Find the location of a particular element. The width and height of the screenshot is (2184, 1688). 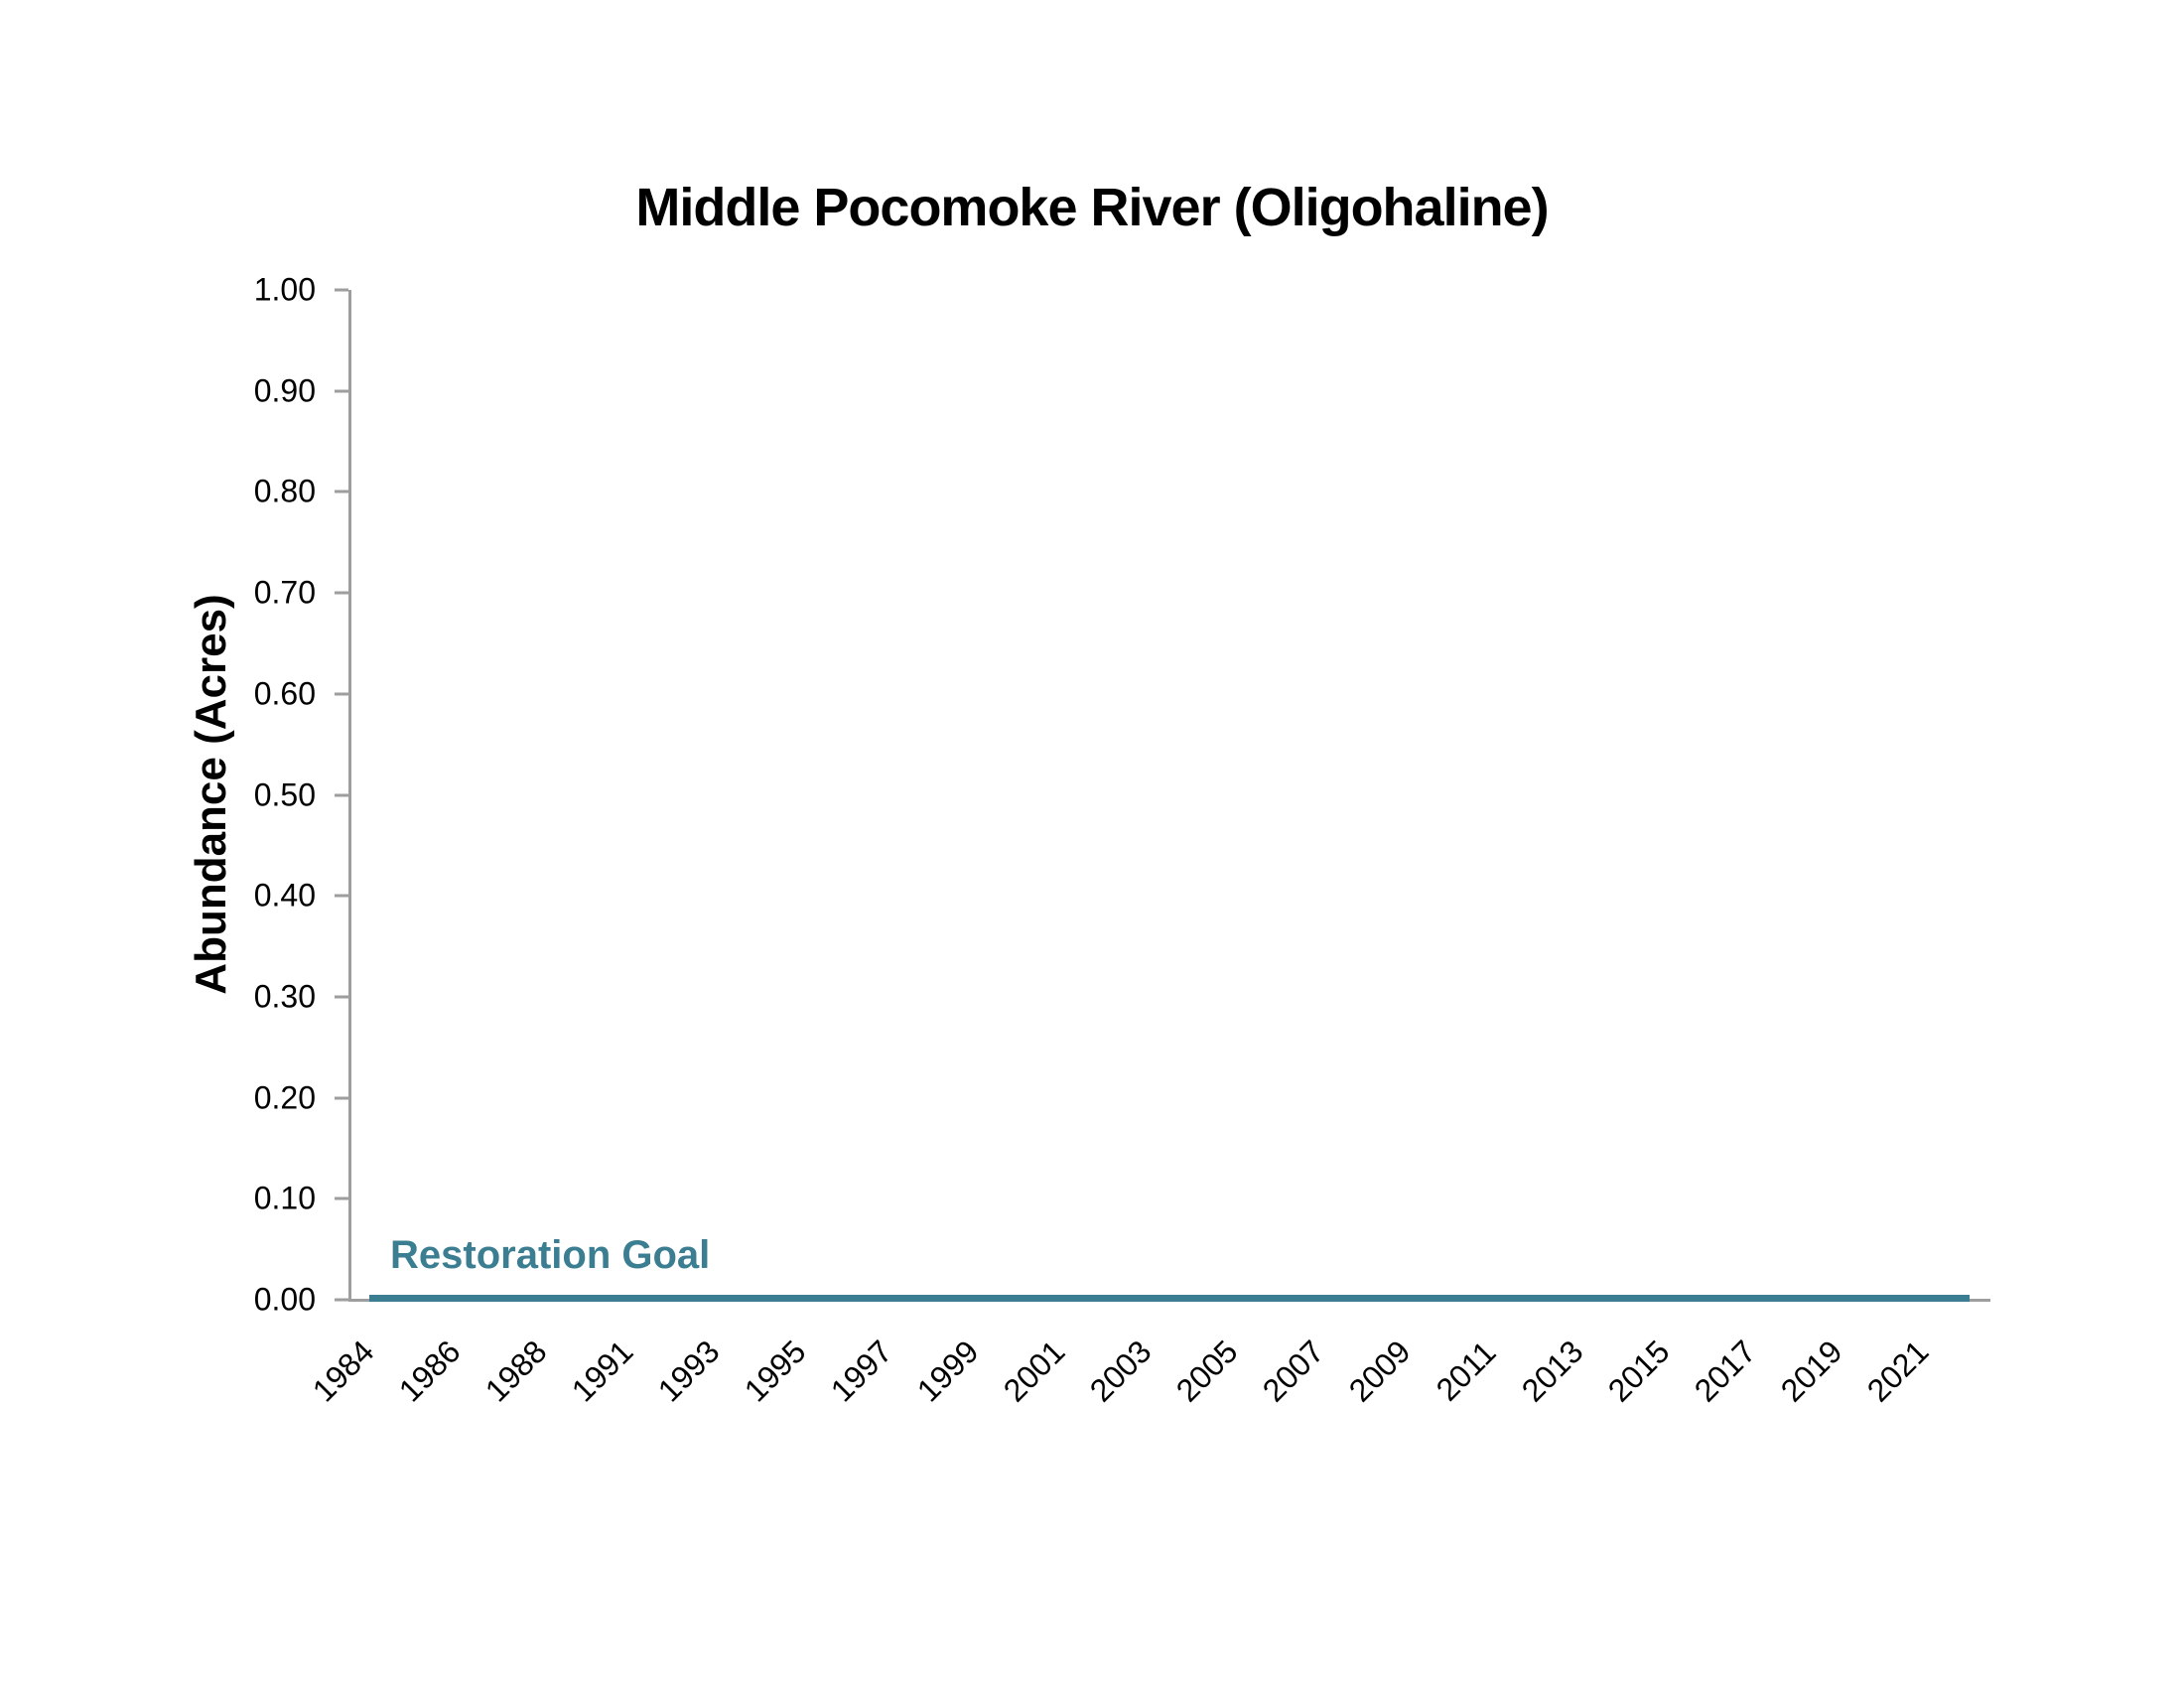

x-tick-label: 2003 is located at coordinates (1120, 1371).